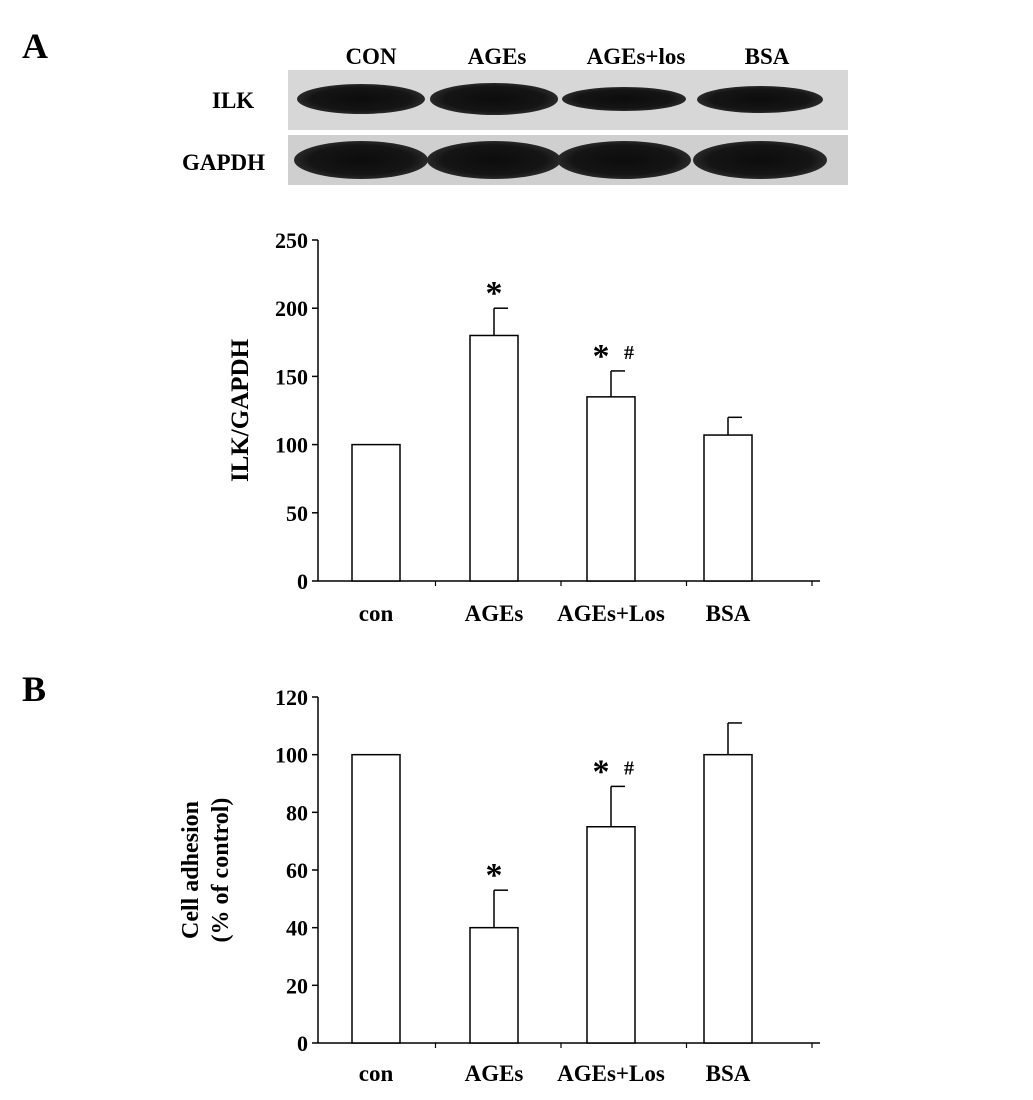 The image size is (1033, 1100). Describe the element at coordinates (497, 56) in the screenshot. I see `blot-lane-label-ages: AGEs` at that location.